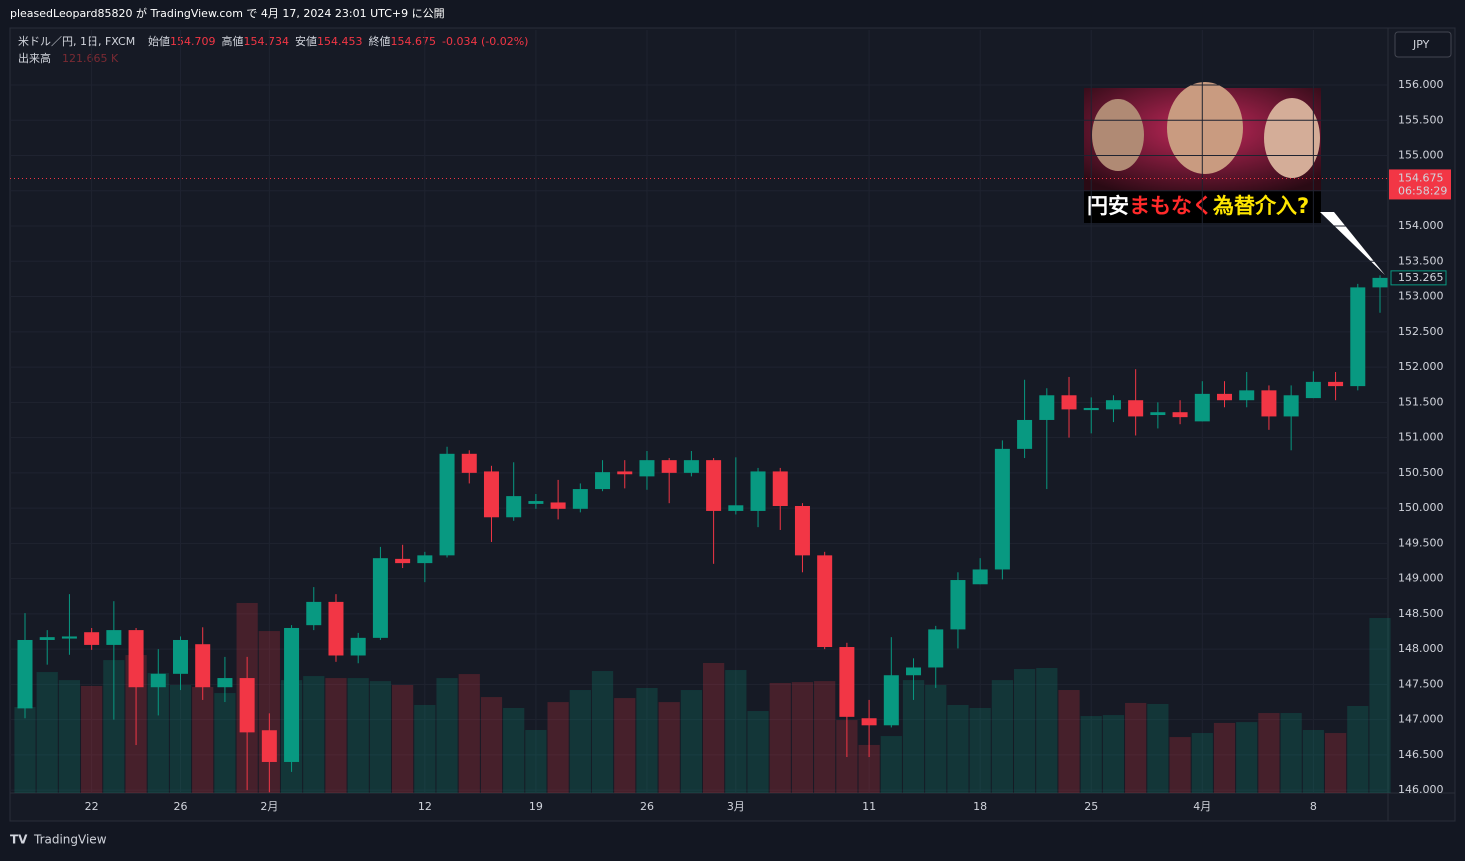  What do you see at coordinates (1421, 578) in the screenshot?
I see `y-tick-label: 149.000` at bounding box center [1421, 578].